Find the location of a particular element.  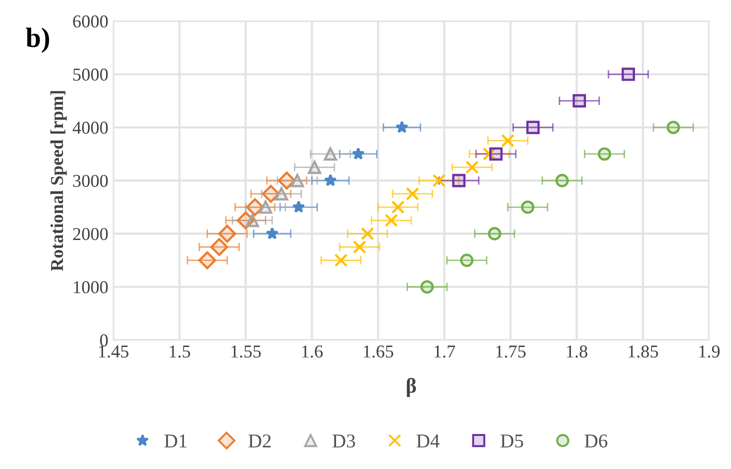

legend-label: D1 is located at coordinates (175, 441).